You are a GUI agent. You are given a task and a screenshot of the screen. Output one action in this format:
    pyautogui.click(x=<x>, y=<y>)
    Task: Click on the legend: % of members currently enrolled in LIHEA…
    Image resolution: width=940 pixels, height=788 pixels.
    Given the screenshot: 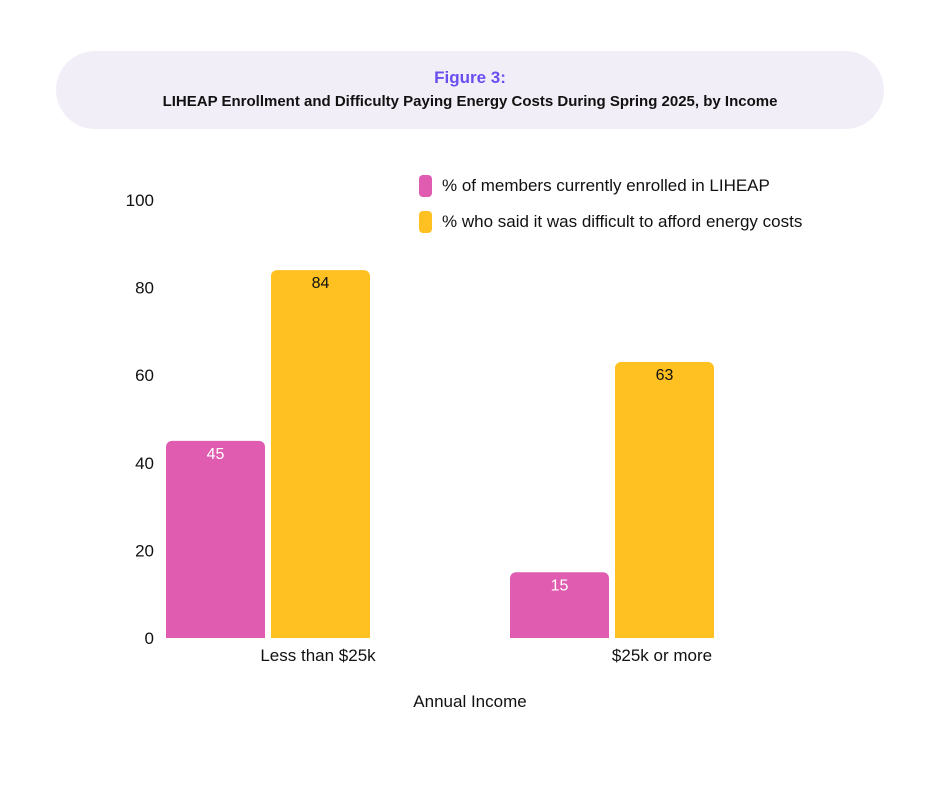 What is the action you would take?
    pyautogui.click(x=610, y=204)
    